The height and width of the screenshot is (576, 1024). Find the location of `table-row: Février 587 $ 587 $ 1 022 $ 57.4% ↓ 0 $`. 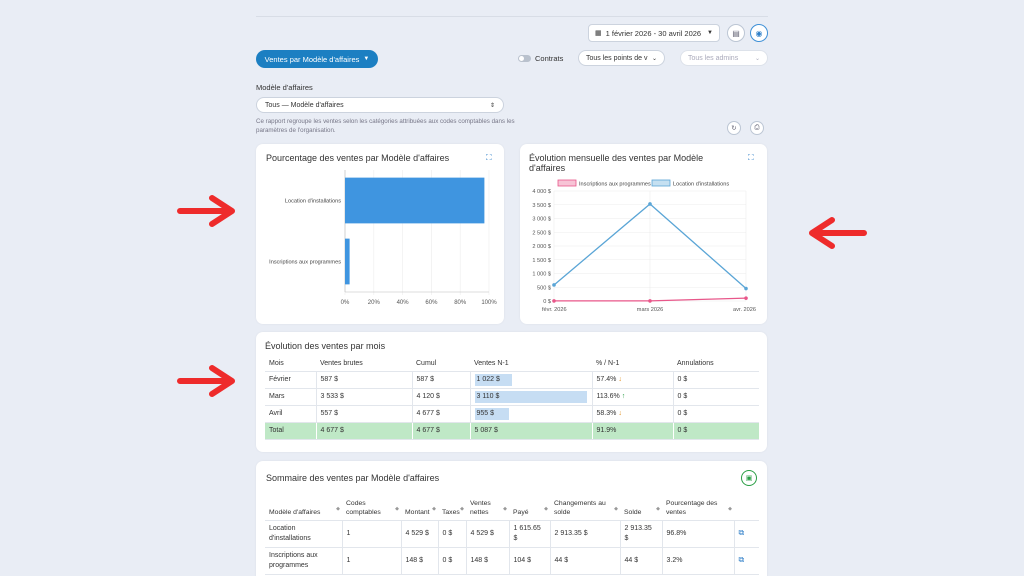

table-row: Février 587 $ 587 $ 1 022 $ 57.4% ↓ 0 $ is located at coordinates (512, 380).